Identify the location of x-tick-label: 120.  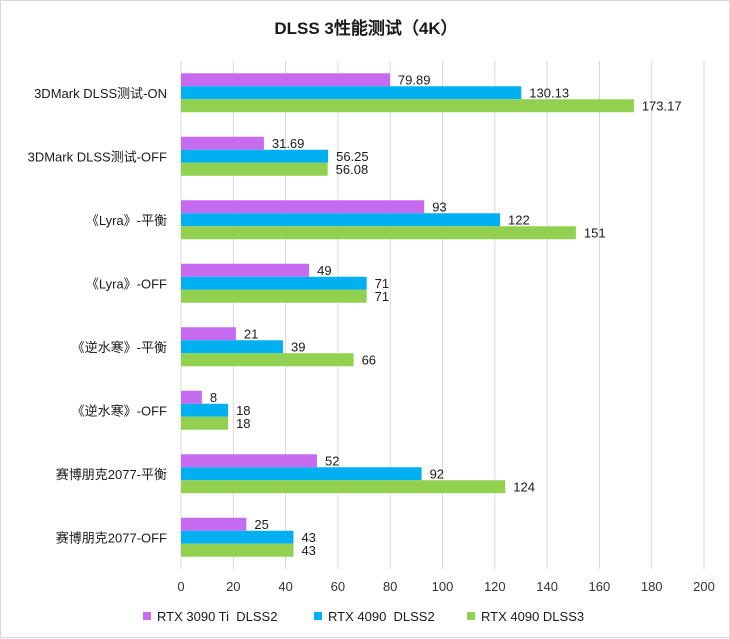
(495, 586).